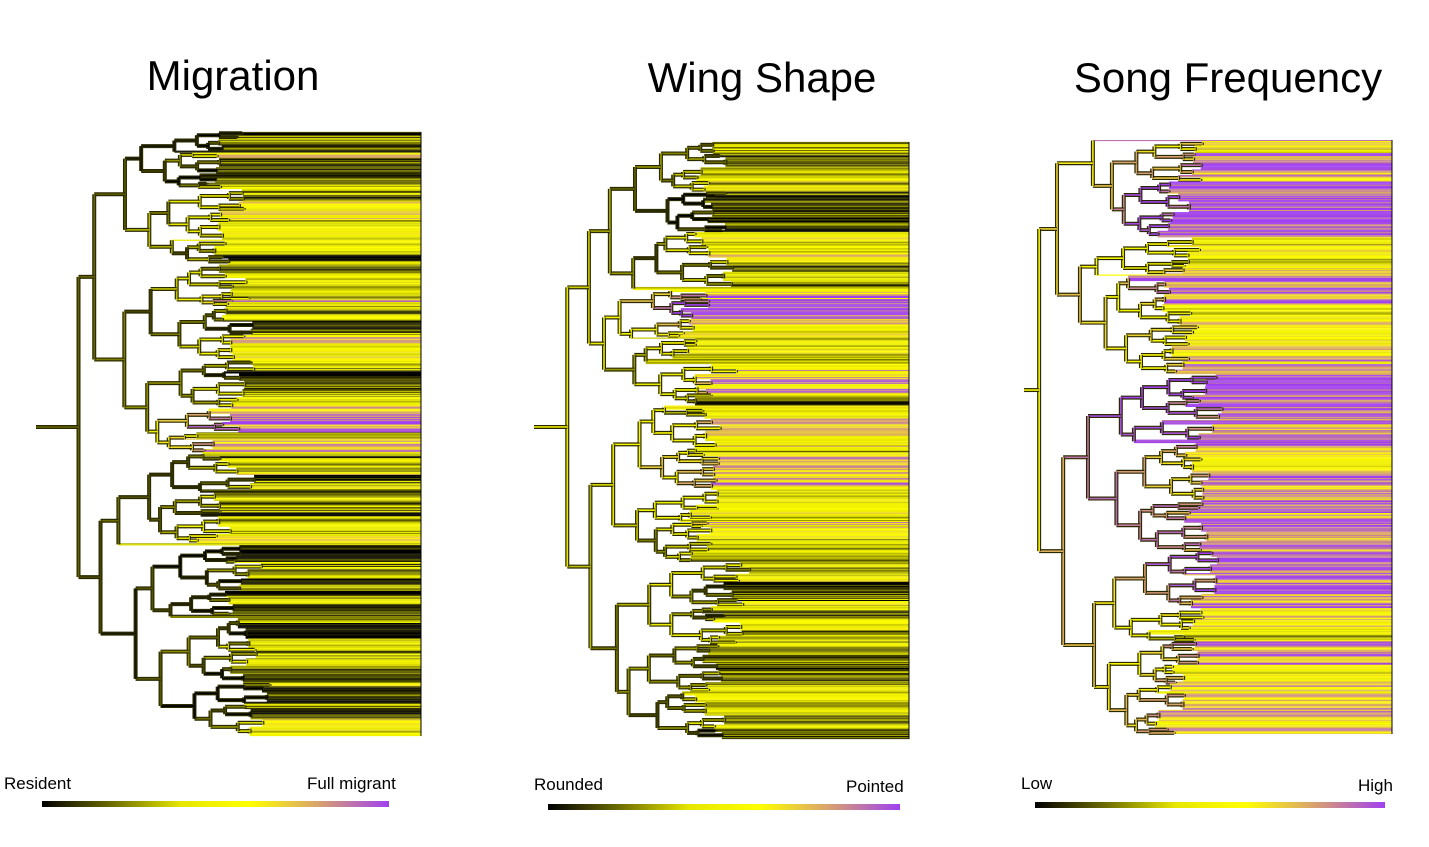  Describe the element at coordinates (724, 807) in the screenshot. I see `color-scale-bar-wing-shape` at that location.